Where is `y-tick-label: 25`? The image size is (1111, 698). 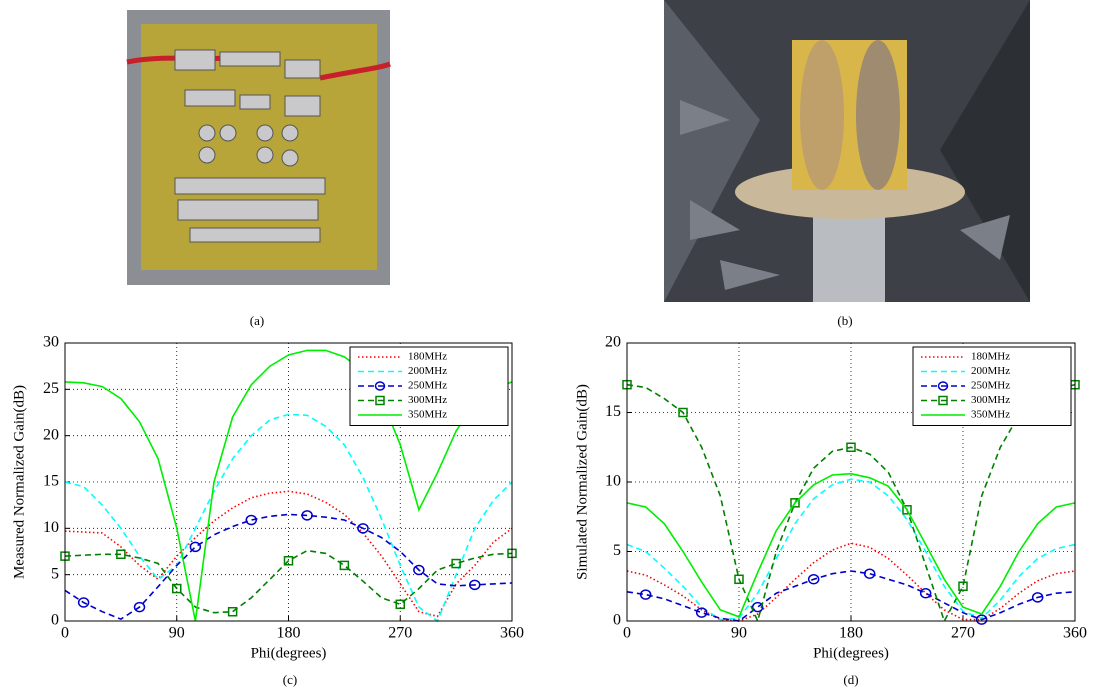 y-tick-label: 25 is located at coordinates (51, 388).